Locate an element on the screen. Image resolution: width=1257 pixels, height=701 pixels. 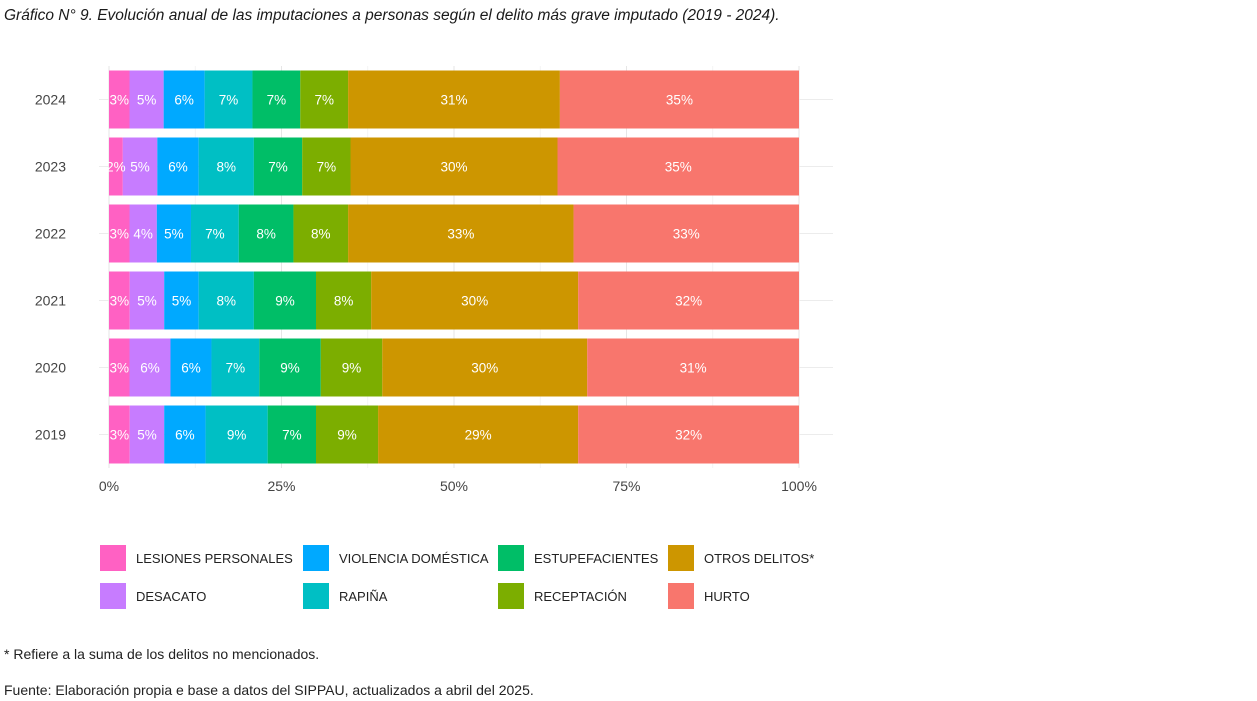
legend-item: VIOLENCIA DOMÉSTICA is located at coordinates (396, 558).